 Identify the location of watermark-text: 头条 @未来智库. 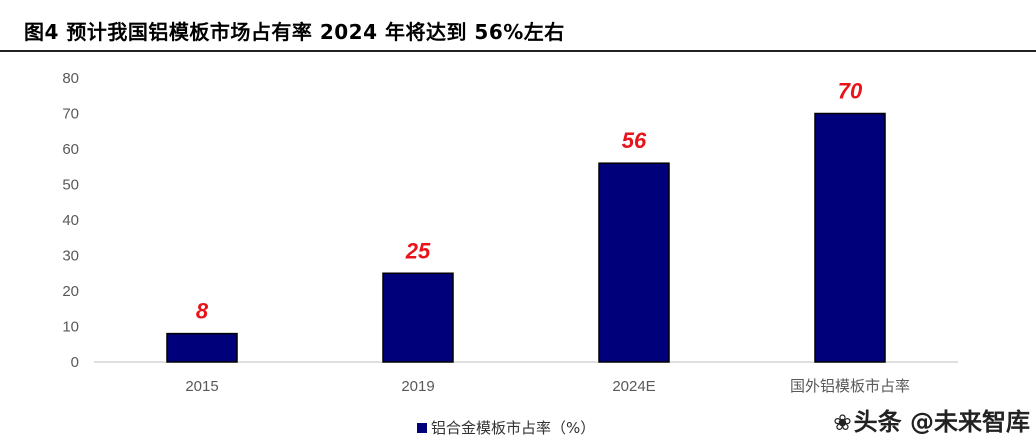
(941, 422).